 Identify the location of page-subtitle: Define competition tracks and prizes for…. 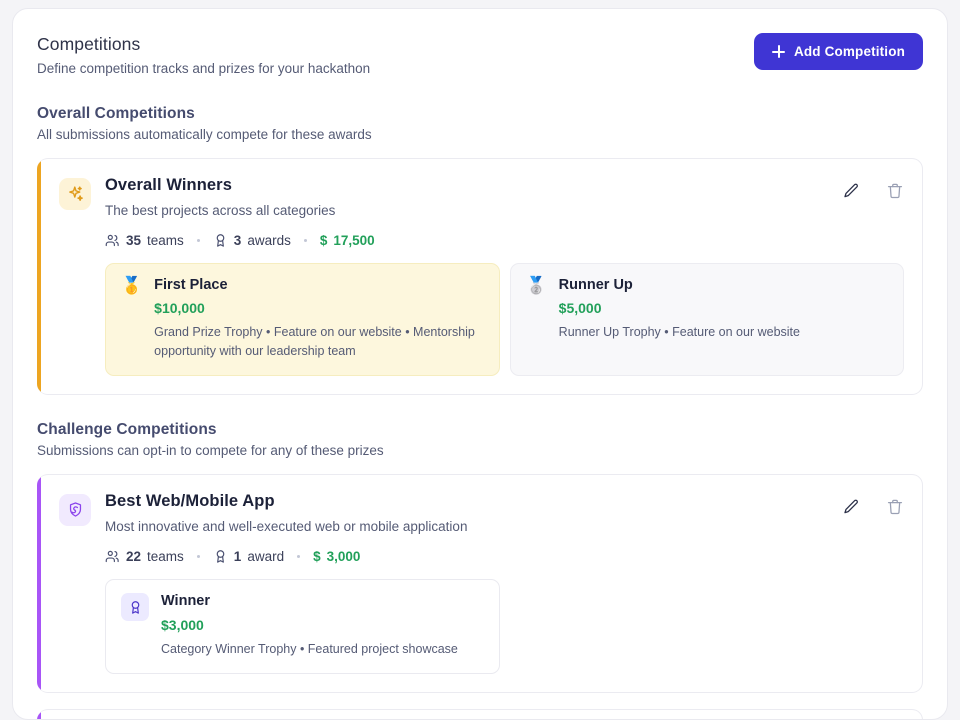
(204, 68).